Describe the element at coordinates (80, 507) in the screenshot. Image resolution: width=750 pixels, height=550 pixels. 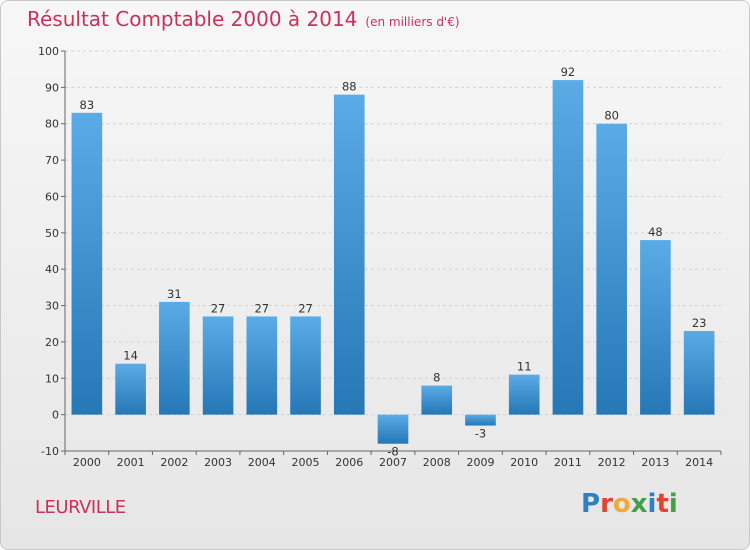
I see `commune-name: LEURVILLE` at that location.